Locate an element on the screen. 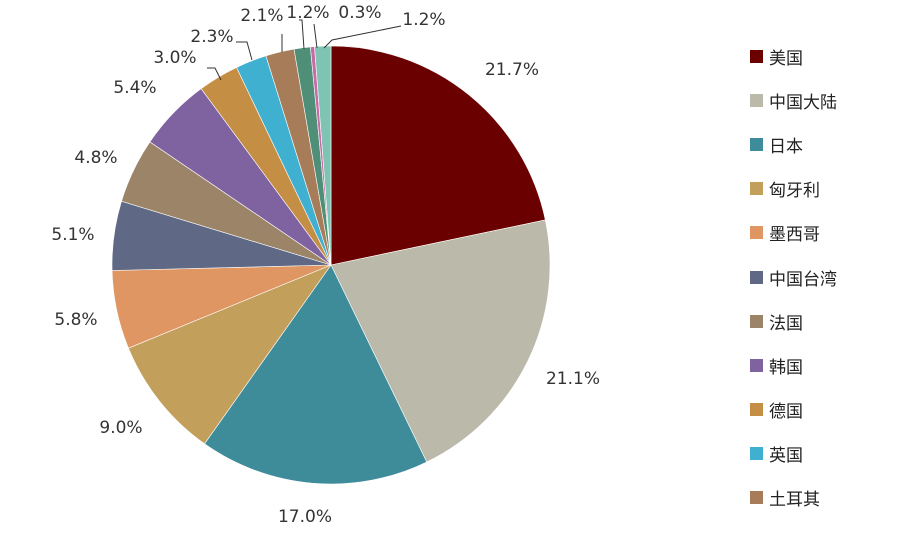 This screenshot has width=908, height=534. legend-item: 法国 is located at coordinates (825, 321).